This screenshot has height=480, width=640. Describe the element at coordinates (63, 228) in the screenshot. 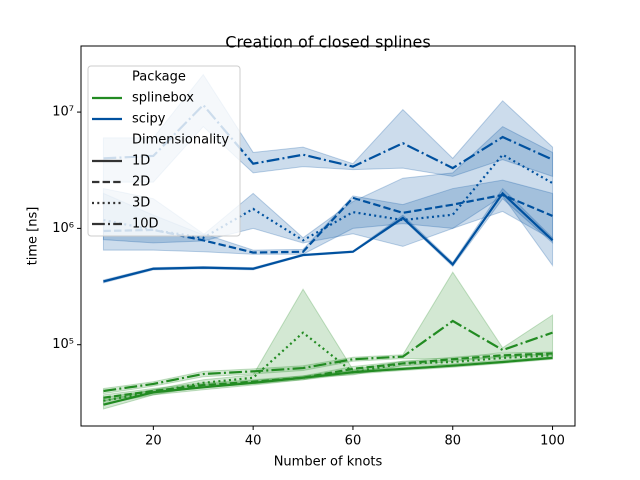

I see `y-tick-label: 10⁶` at that location.